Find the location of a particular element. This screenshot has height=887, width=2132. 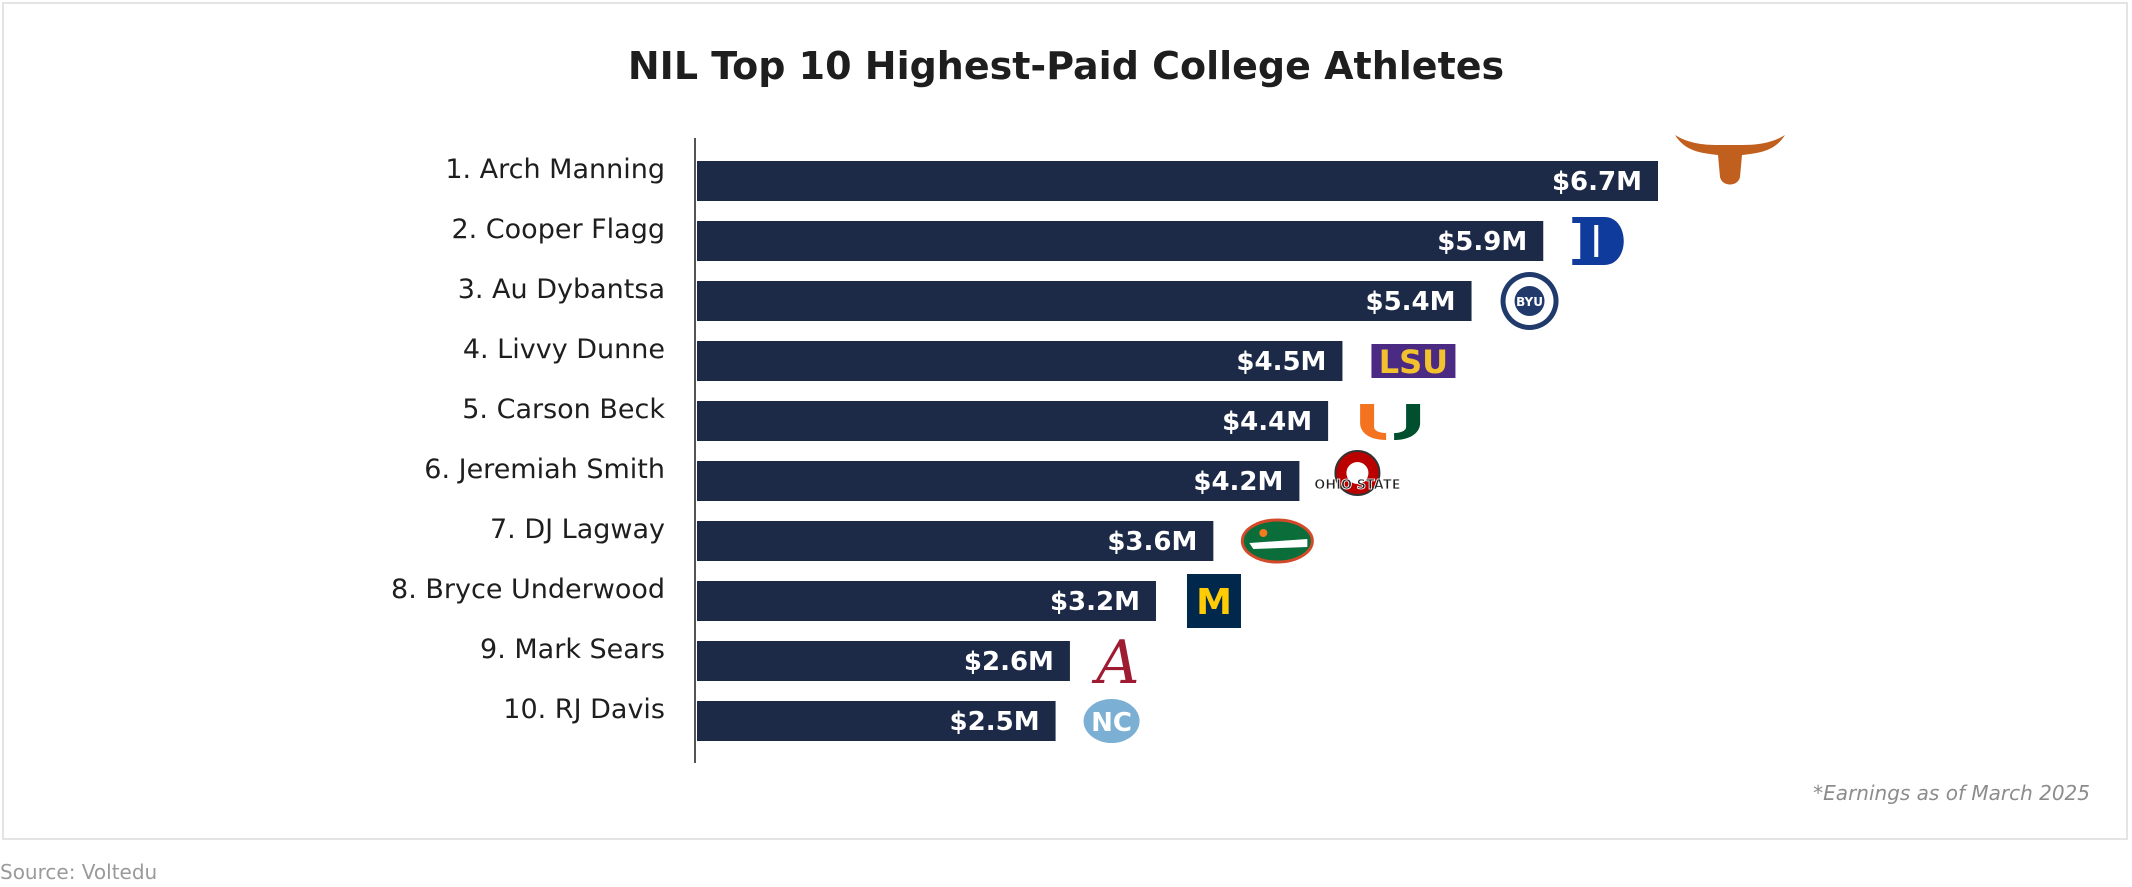

value-label-3: $5.4M is located at coordinates (1411, 302).